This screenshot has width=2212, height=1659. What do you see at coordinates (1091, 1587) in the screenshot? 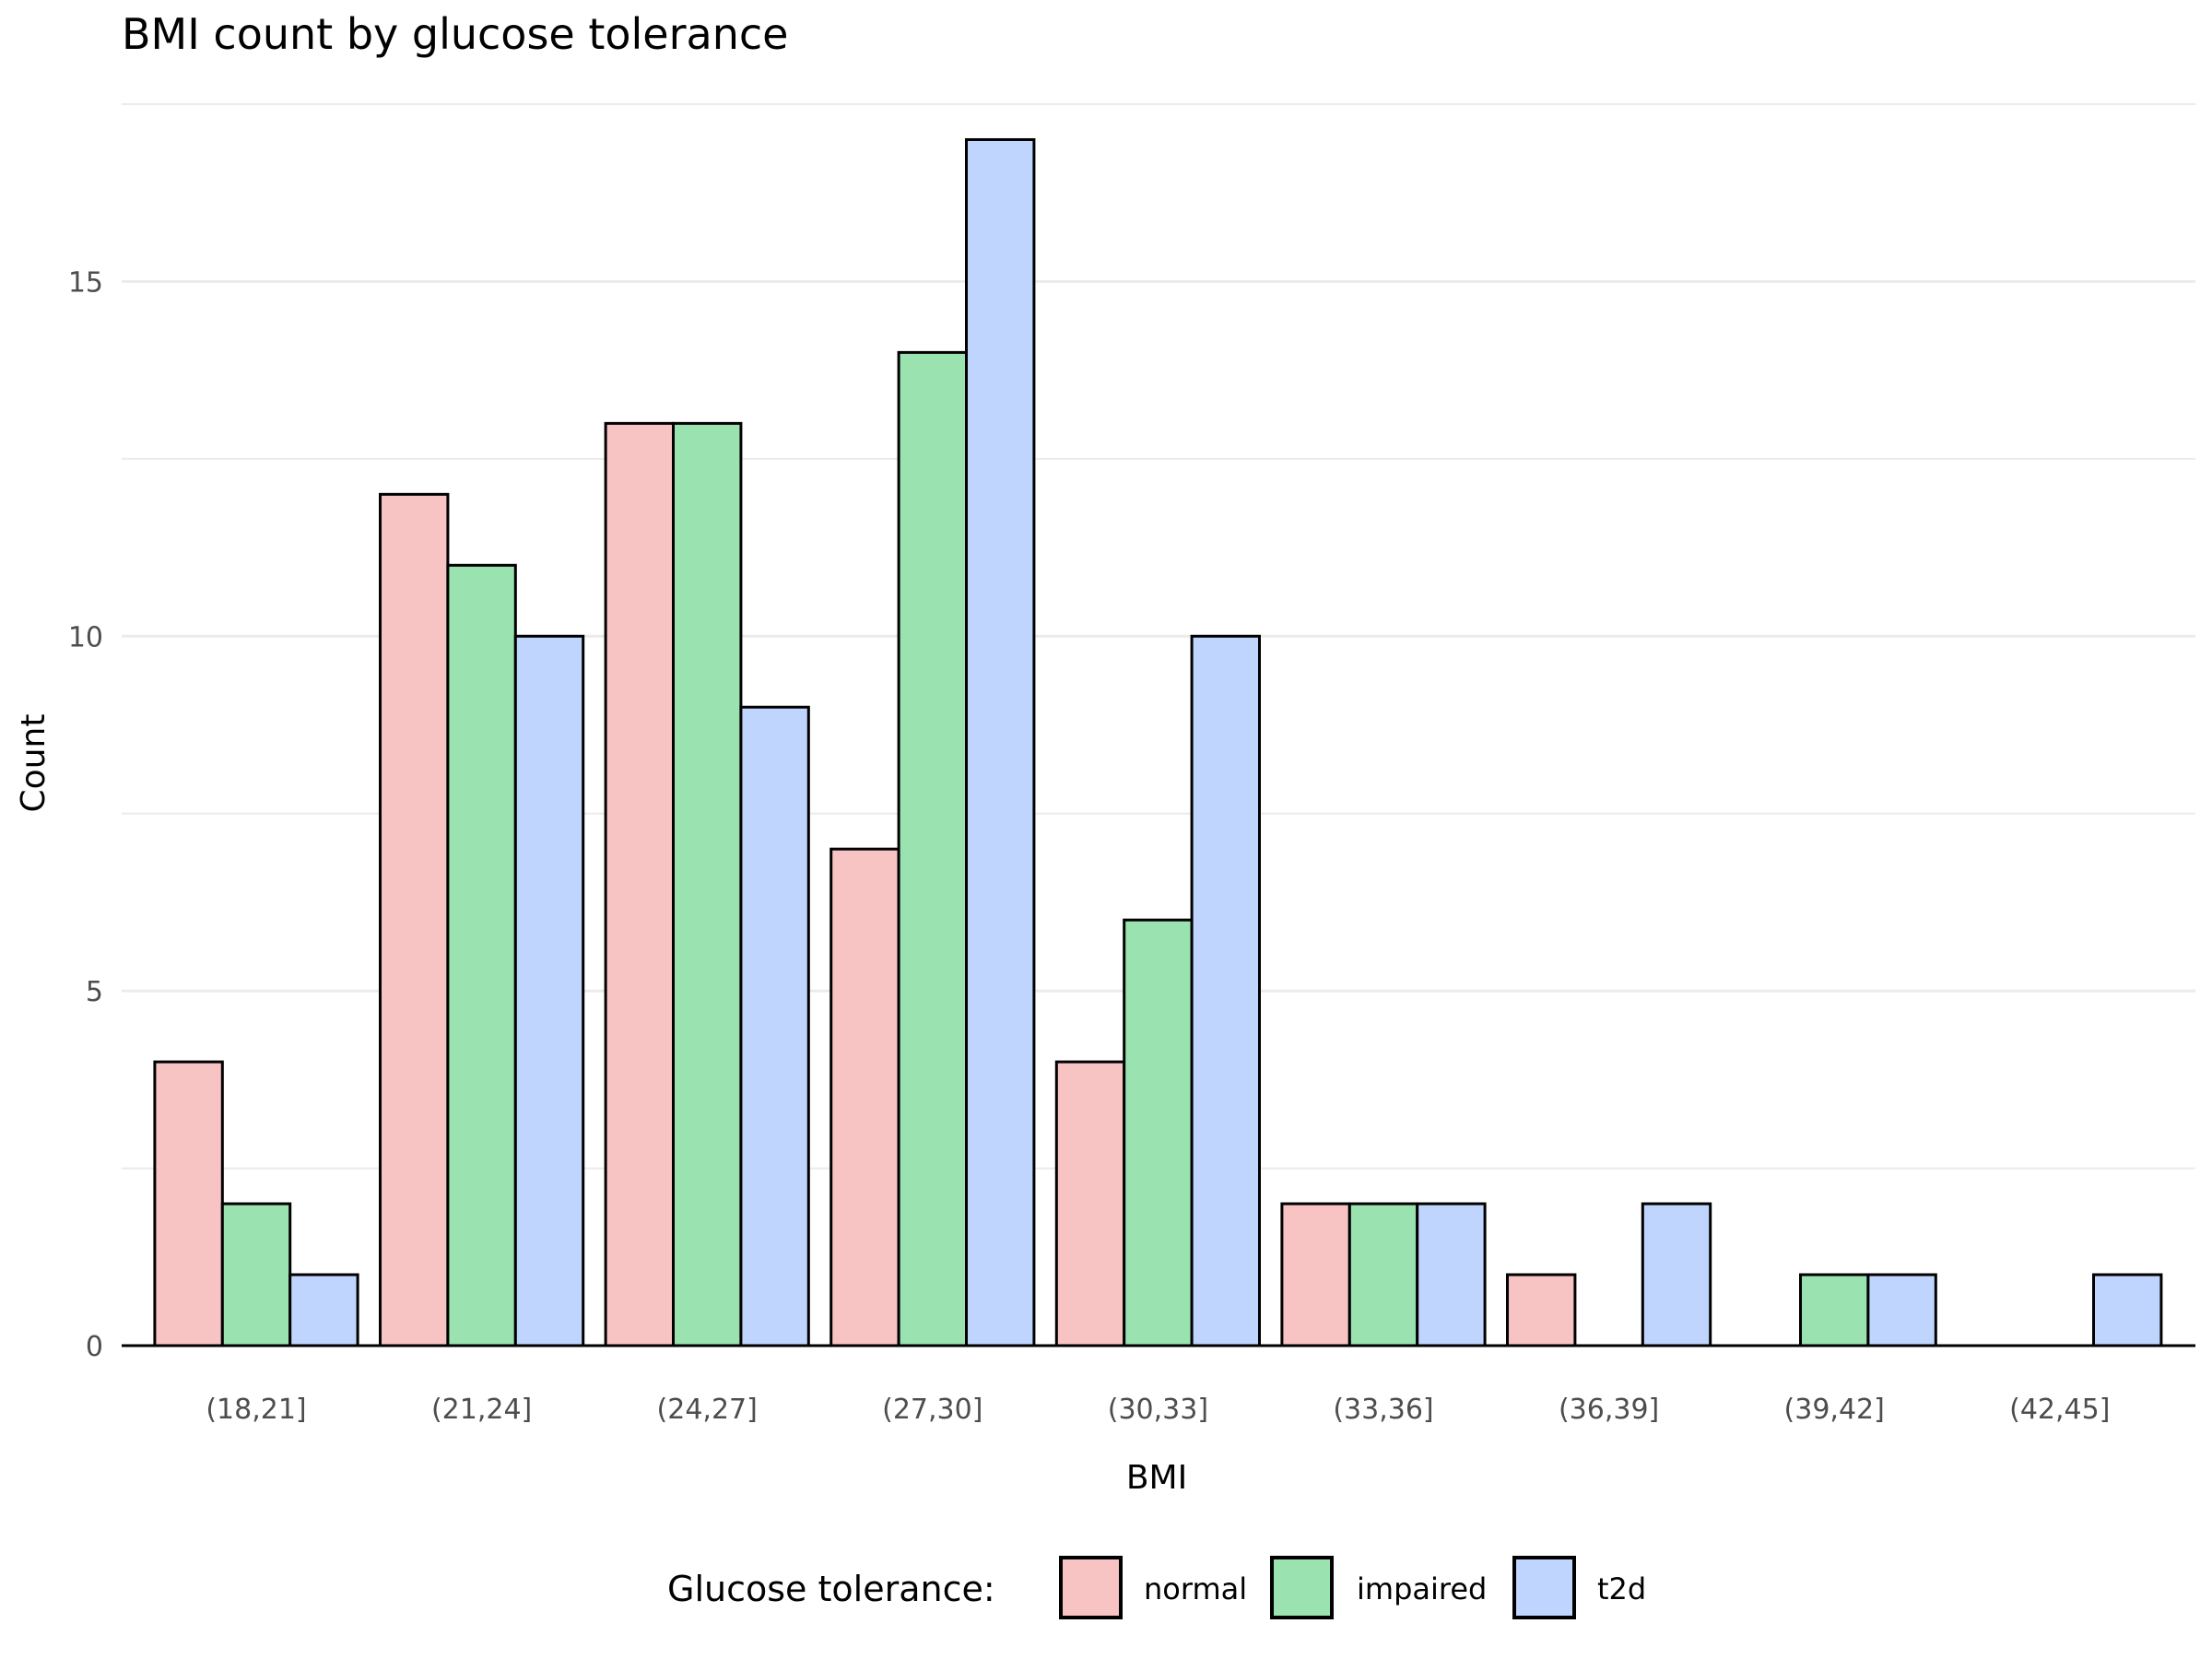
I see `legend-key-normal` at bounding box center [1091, 1587].